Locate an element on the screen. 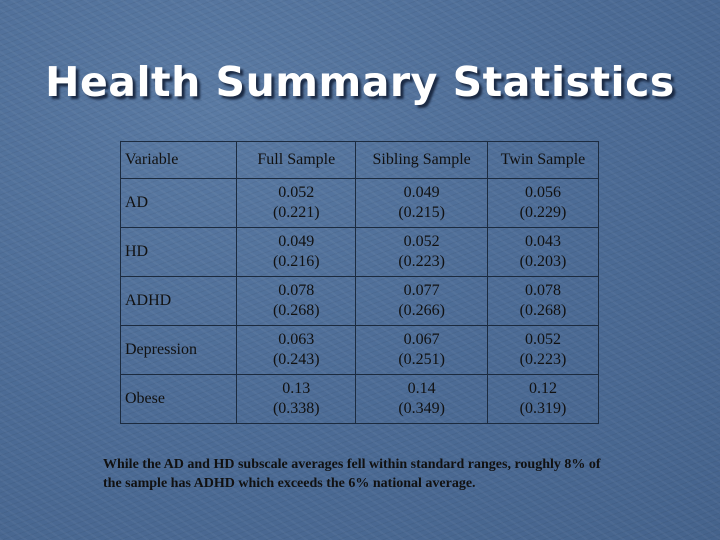 Image resolution: width=720 pixels, height=540 pixels. sd-value: (0.243) is located at coordinates (296, 359).